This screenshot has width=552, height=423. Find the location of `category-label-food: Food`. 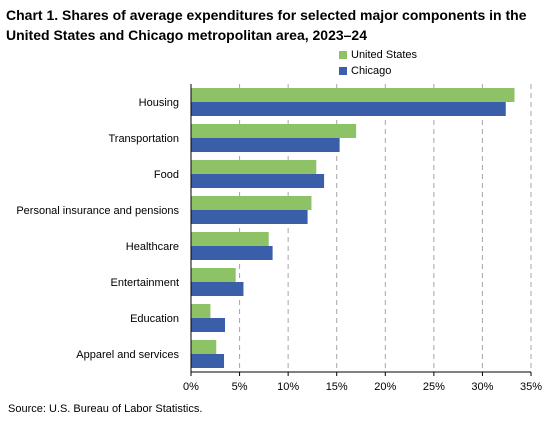

category-label-food: Food is located at coordinates (166, 175).